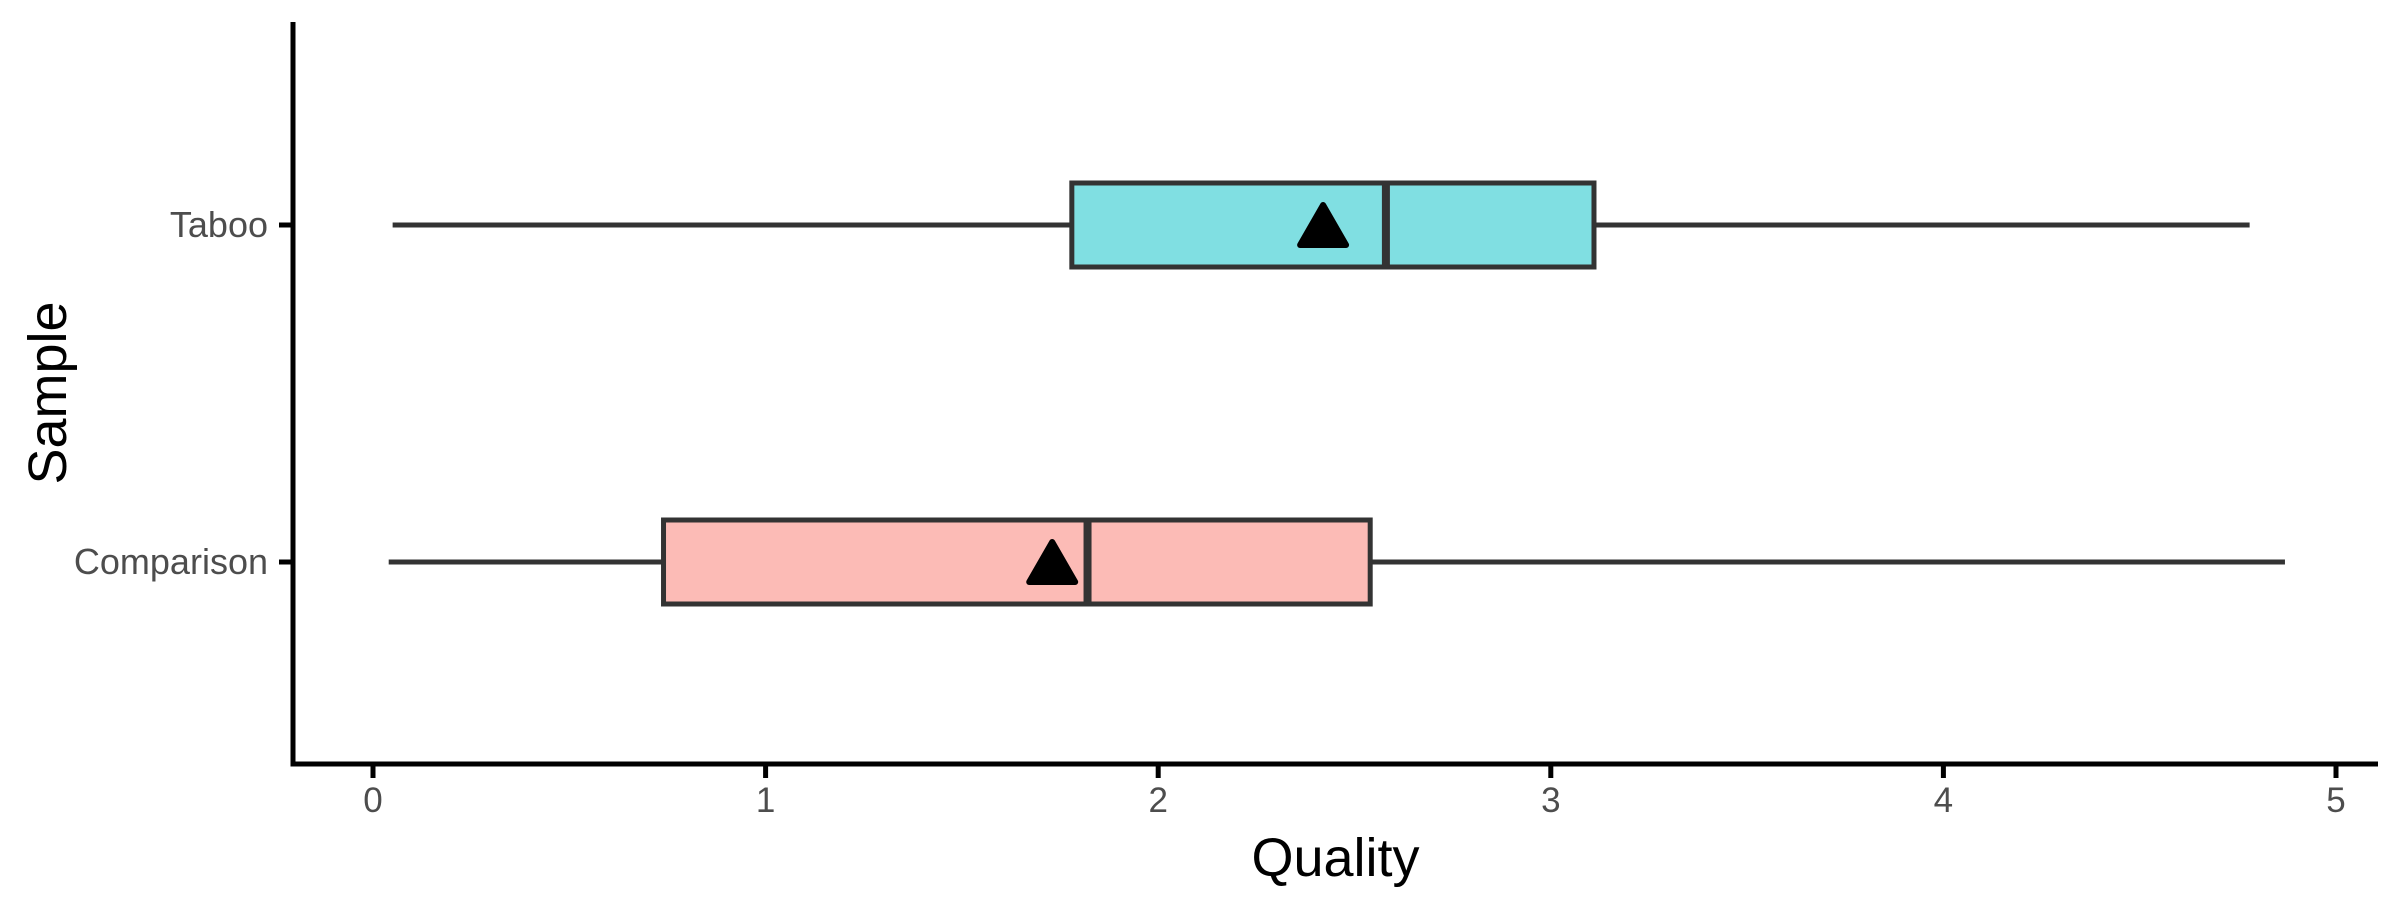 This screenshot has height=900, width=2400. What do you see at coordinates (48, 392) in the screenshot?
I see `y-axis-title: Sample` at bounding box center [48, 392].